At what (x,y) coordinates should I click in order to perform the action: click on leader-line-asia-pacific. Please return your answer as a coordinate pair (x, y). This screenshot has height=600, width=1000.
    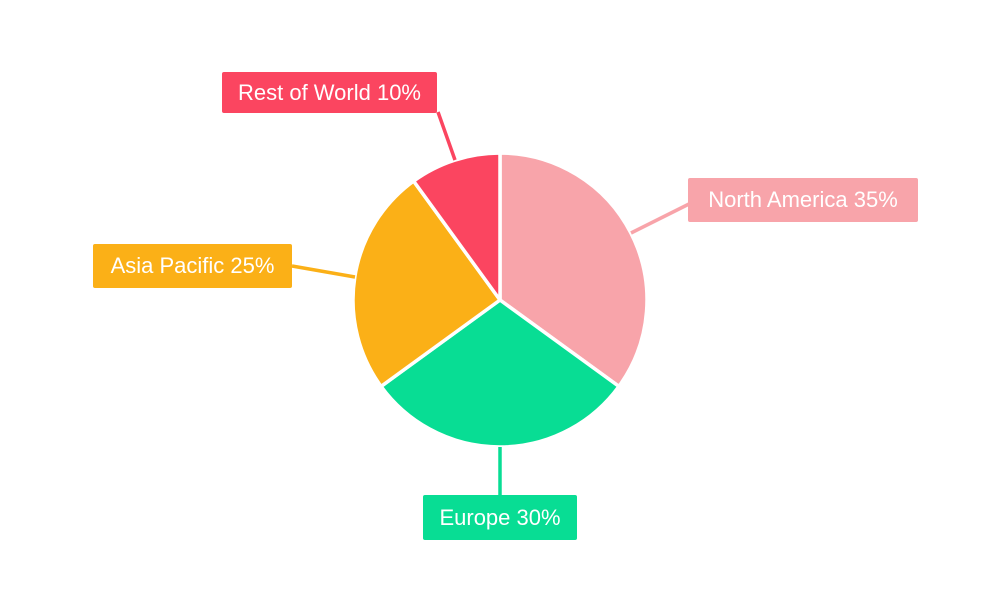
    Looking at the image, I should click on (323, 271).